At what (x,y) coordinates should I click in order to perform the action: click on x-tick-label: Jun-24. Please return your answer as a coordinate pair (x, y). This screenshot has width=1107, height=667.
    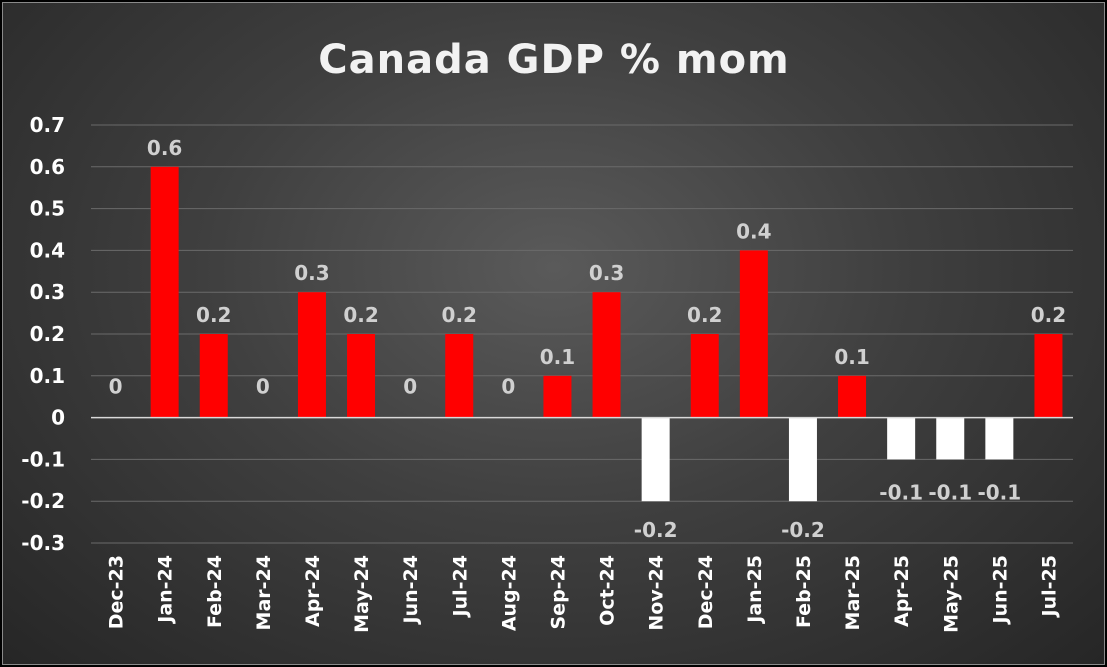
    Looking at the image, I should click on (411, 590).